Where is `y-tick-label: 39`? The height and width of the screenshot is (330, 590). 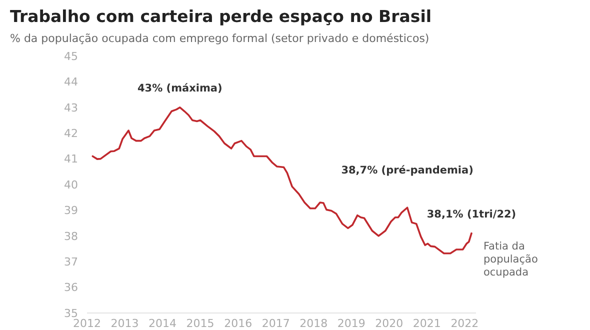
y-tick-label: 39 is located at coordinates (71, 211).